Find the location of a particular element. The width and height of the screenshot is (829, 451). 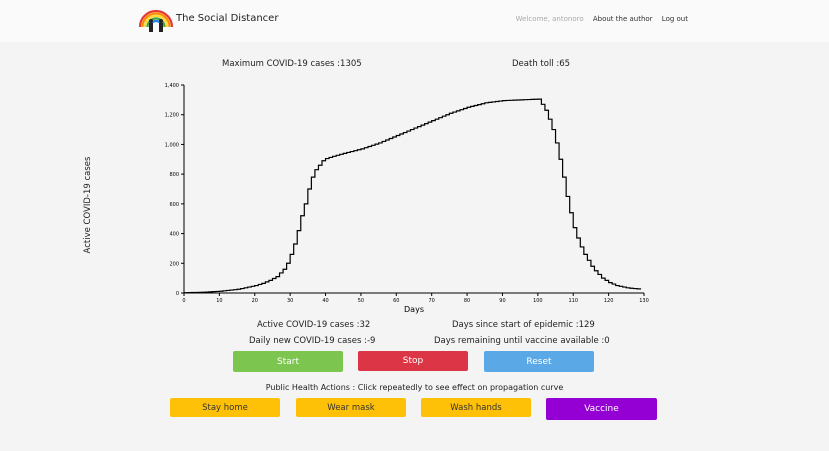

y-tick-label: 1,000 is located at coordinates (172, 145).